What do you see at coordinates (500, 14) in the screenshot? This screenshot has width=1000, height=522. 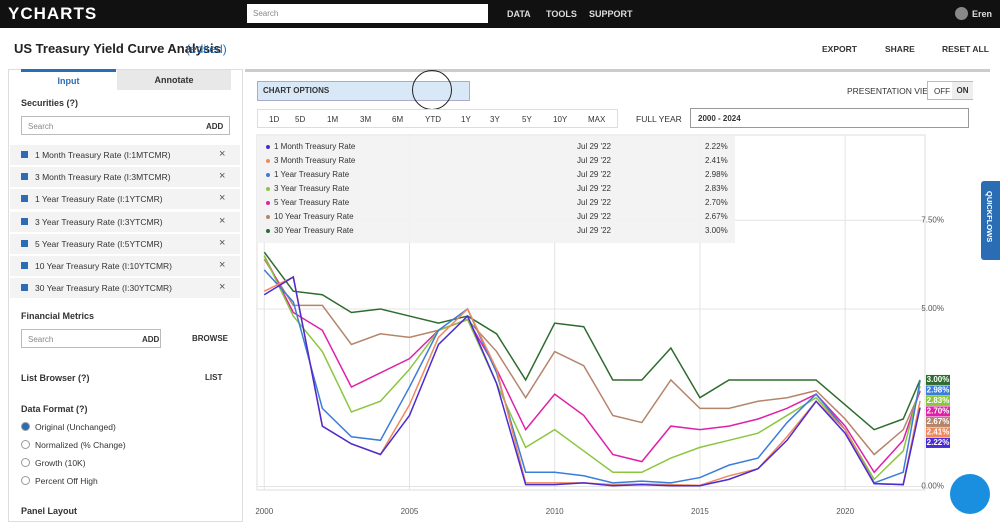 I see `top-bar` at bounding box center [500, 14].